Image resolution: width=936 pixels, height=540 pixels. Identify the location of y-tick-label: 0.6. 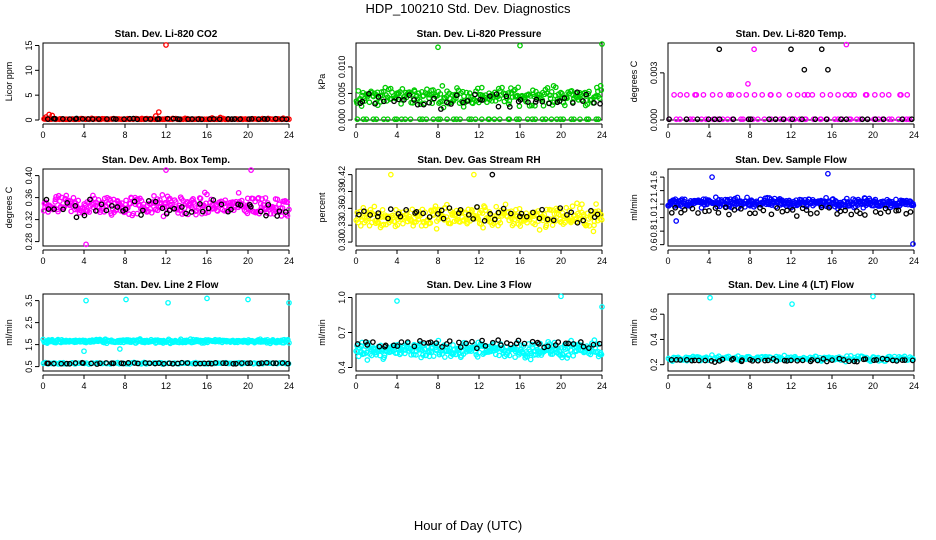
(654, 244).